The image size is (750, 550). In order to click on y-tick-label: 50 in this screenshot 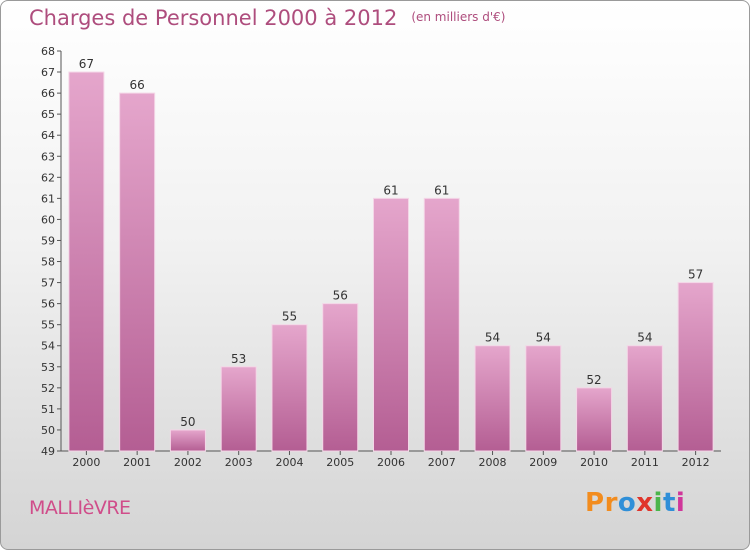, I will do `click(48, 430)`.